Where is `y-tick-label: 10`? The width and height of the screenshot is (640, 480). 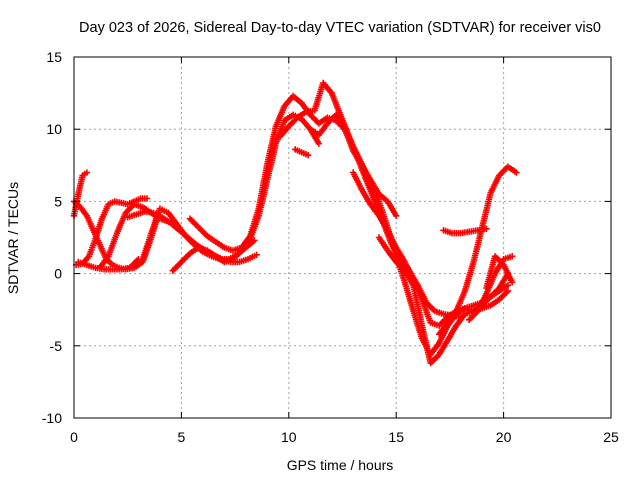
y-tick-label: 10 is located at coordinates (54, 129).